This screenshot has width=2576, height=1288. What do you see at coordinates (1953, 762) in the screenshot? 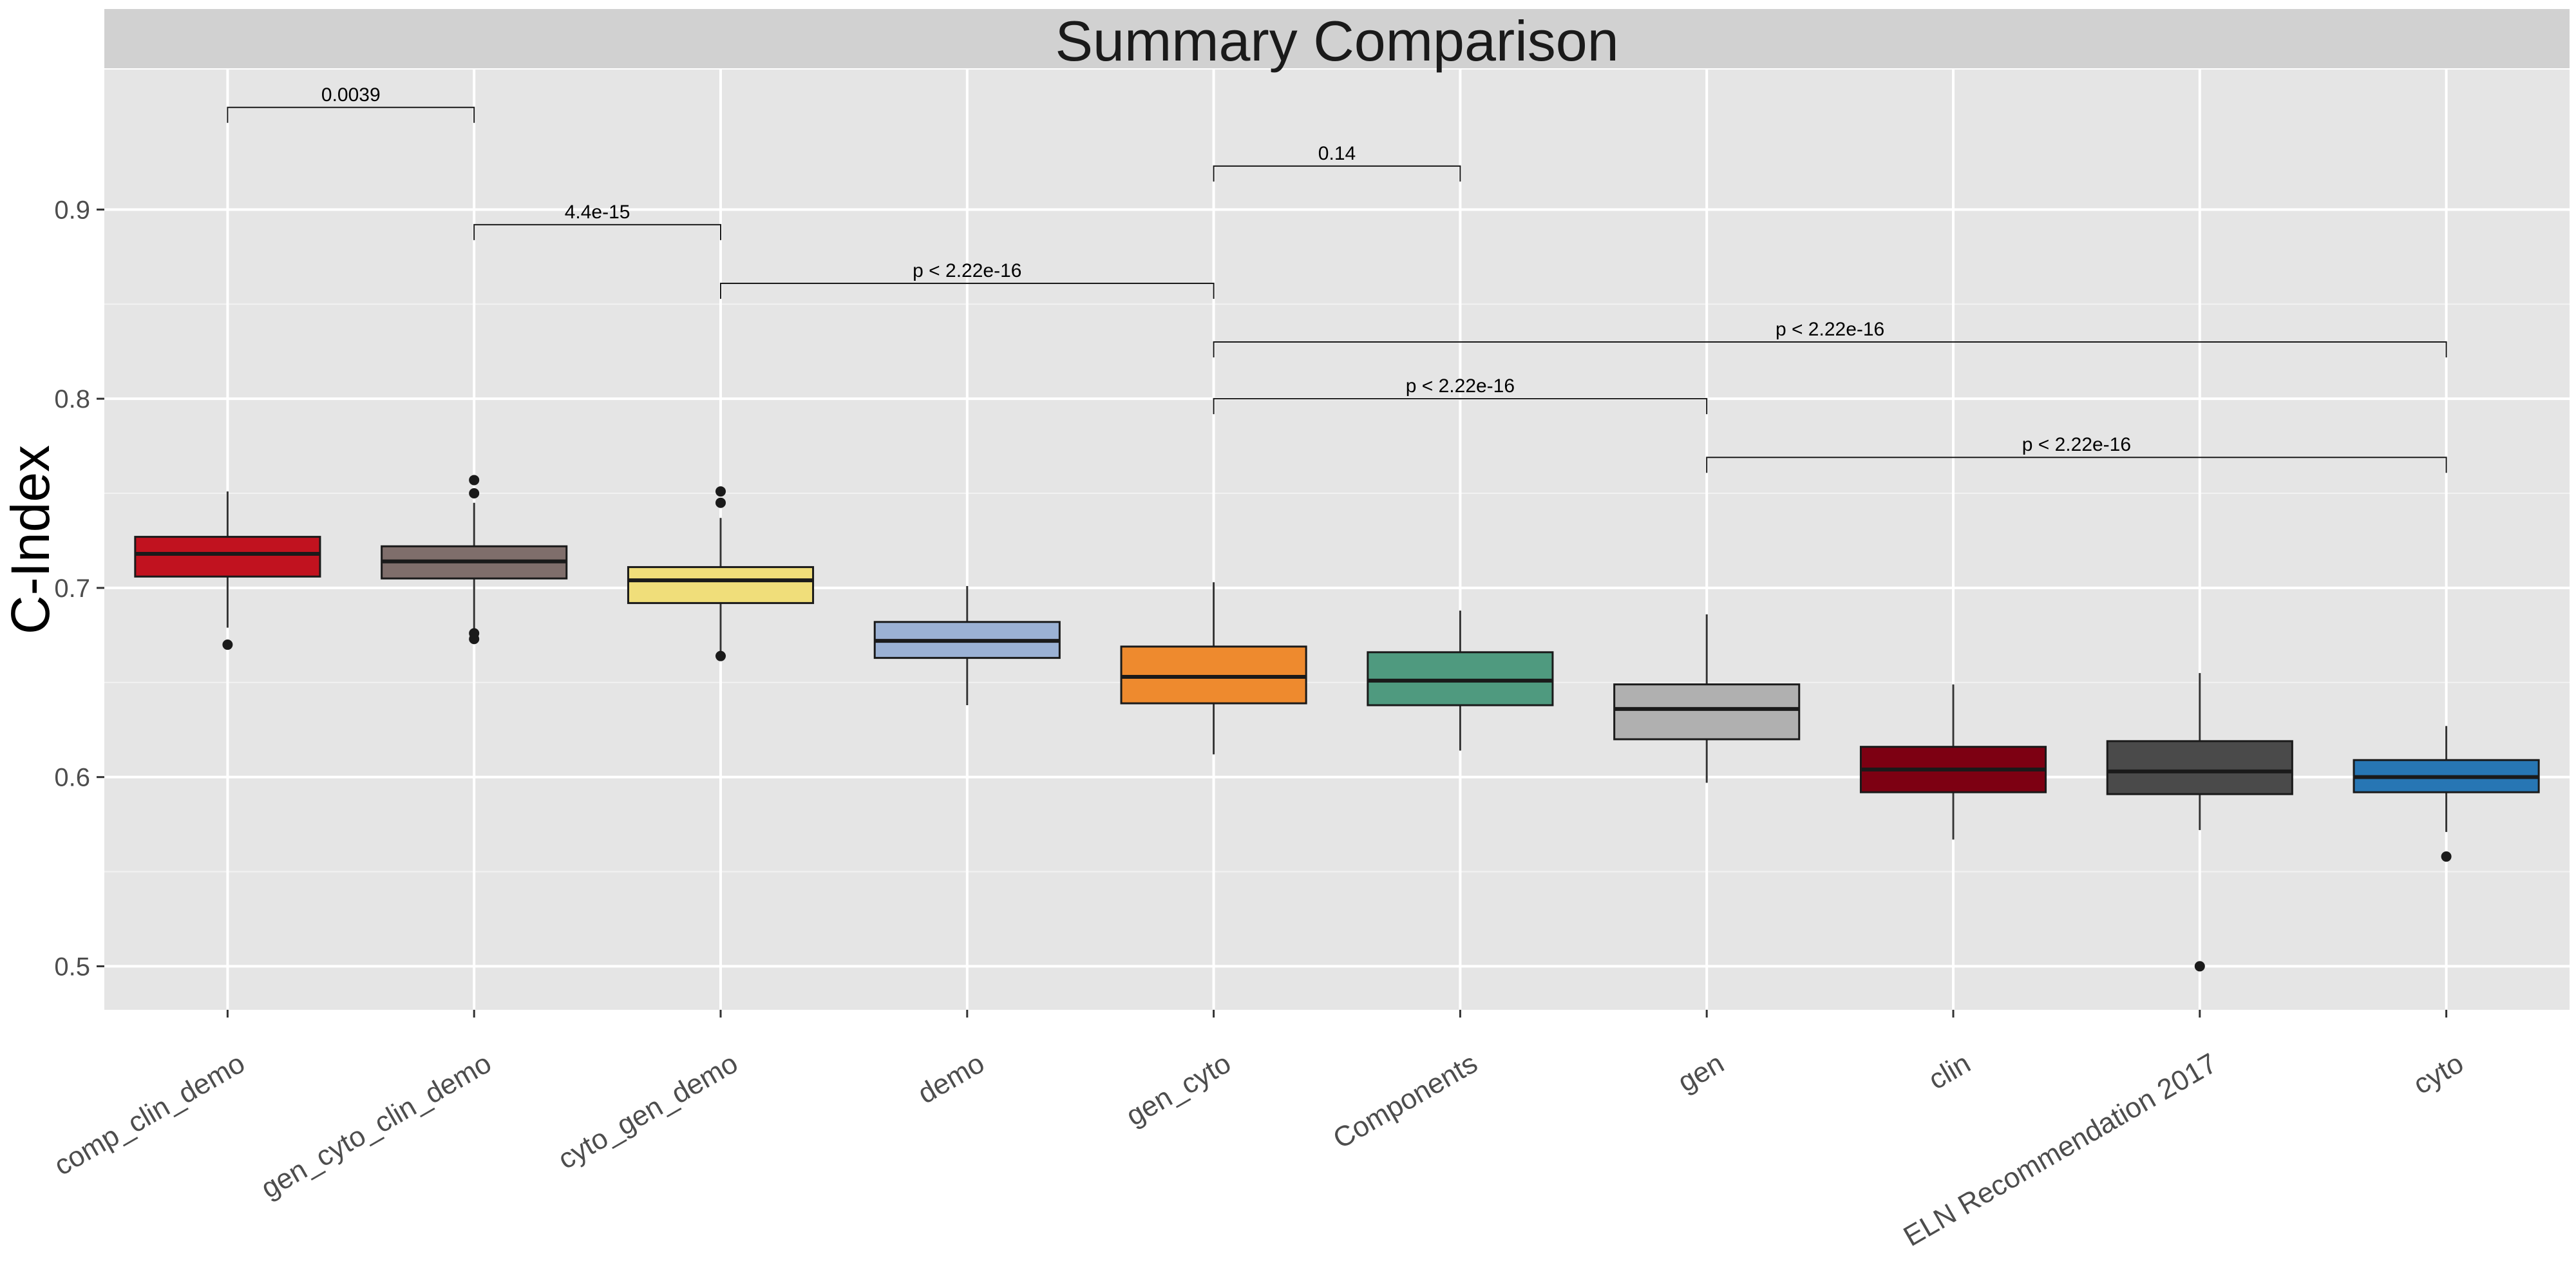
I see `box-clin` at bounding box center [1953, 762].